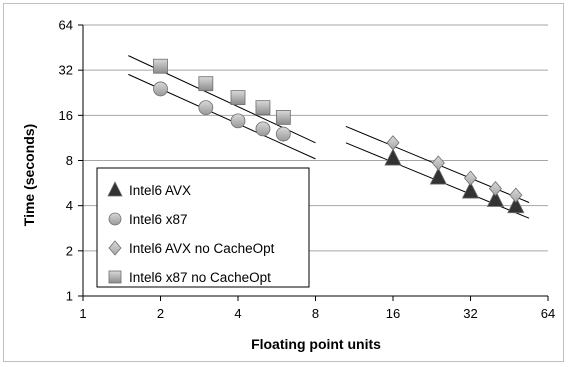  What do you see at coordinates (470, 313) in the screenshot?
I see `x-tick-label: 32` at bounding box center [470, 313].